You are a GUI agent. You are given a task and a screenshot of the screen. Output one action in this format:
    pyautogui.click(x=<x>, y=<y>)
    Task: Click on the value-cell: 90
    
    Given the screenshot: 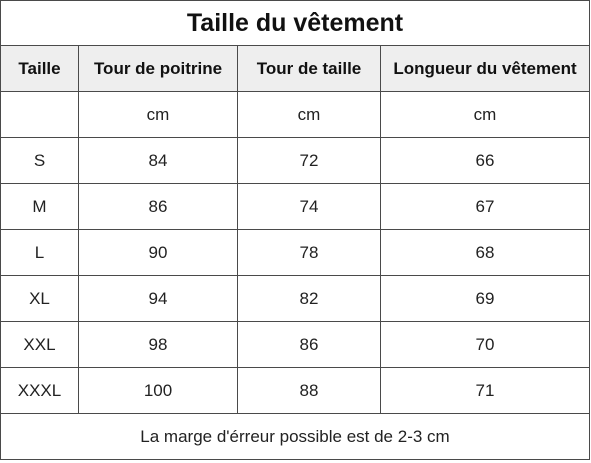 What is the action you would take?
    pyautogui.click(x=158, y=252)
    